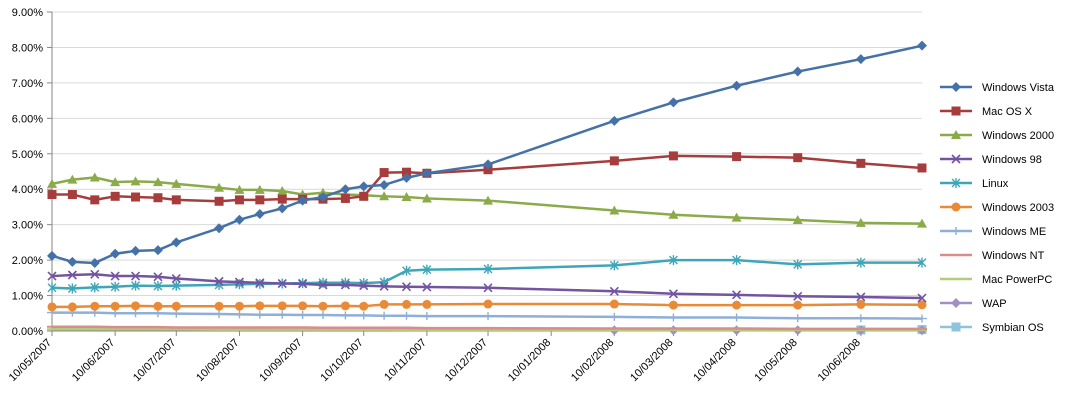 This screenshot has width=1069, height=417. What do you see at coordinates (592, 360) in the screenshot?
I see `x-tick-label: 10/02/2008` at bounding box center [592, 360].